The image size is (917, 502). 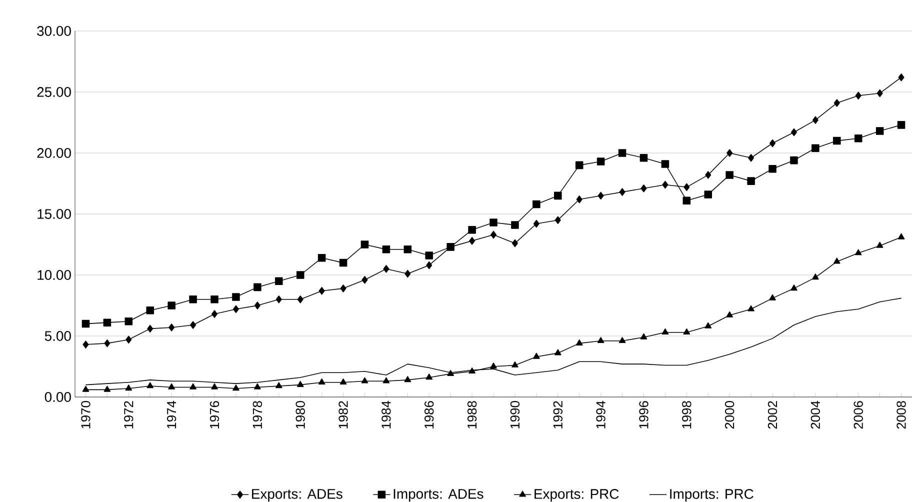 What do you see at coordinates (557, 414) in the screenshot?
I see `x-tick-label: 1992` at bounding box center [557, 414].